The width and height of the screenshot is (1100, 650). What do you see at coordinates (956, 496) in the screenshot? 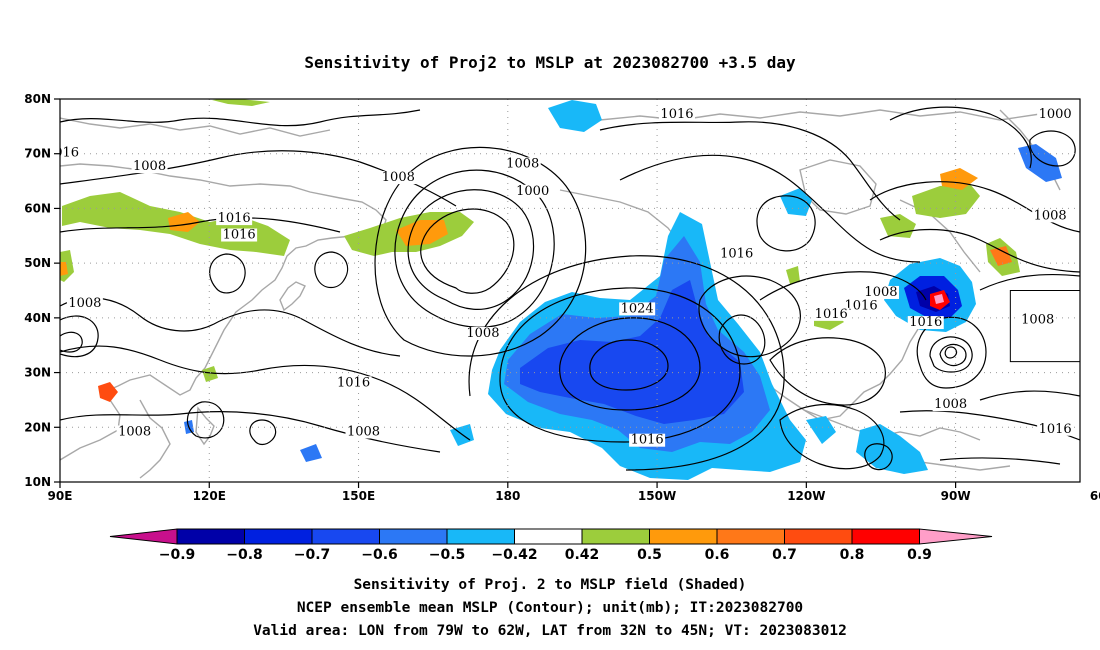
I see `lon-tick-label: 90W` at bounding box center [956, 496].